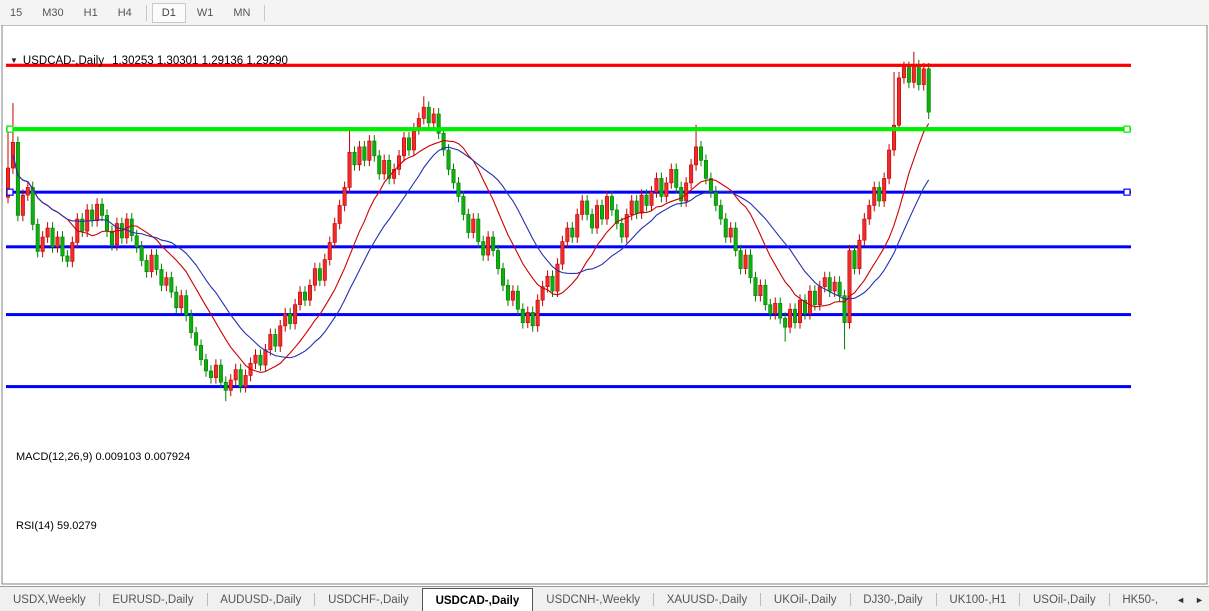 Image resolution: width=1209 pixels, height=611 pixels. I want to click on timeframe-button-h1: H1, so click(90, 12).